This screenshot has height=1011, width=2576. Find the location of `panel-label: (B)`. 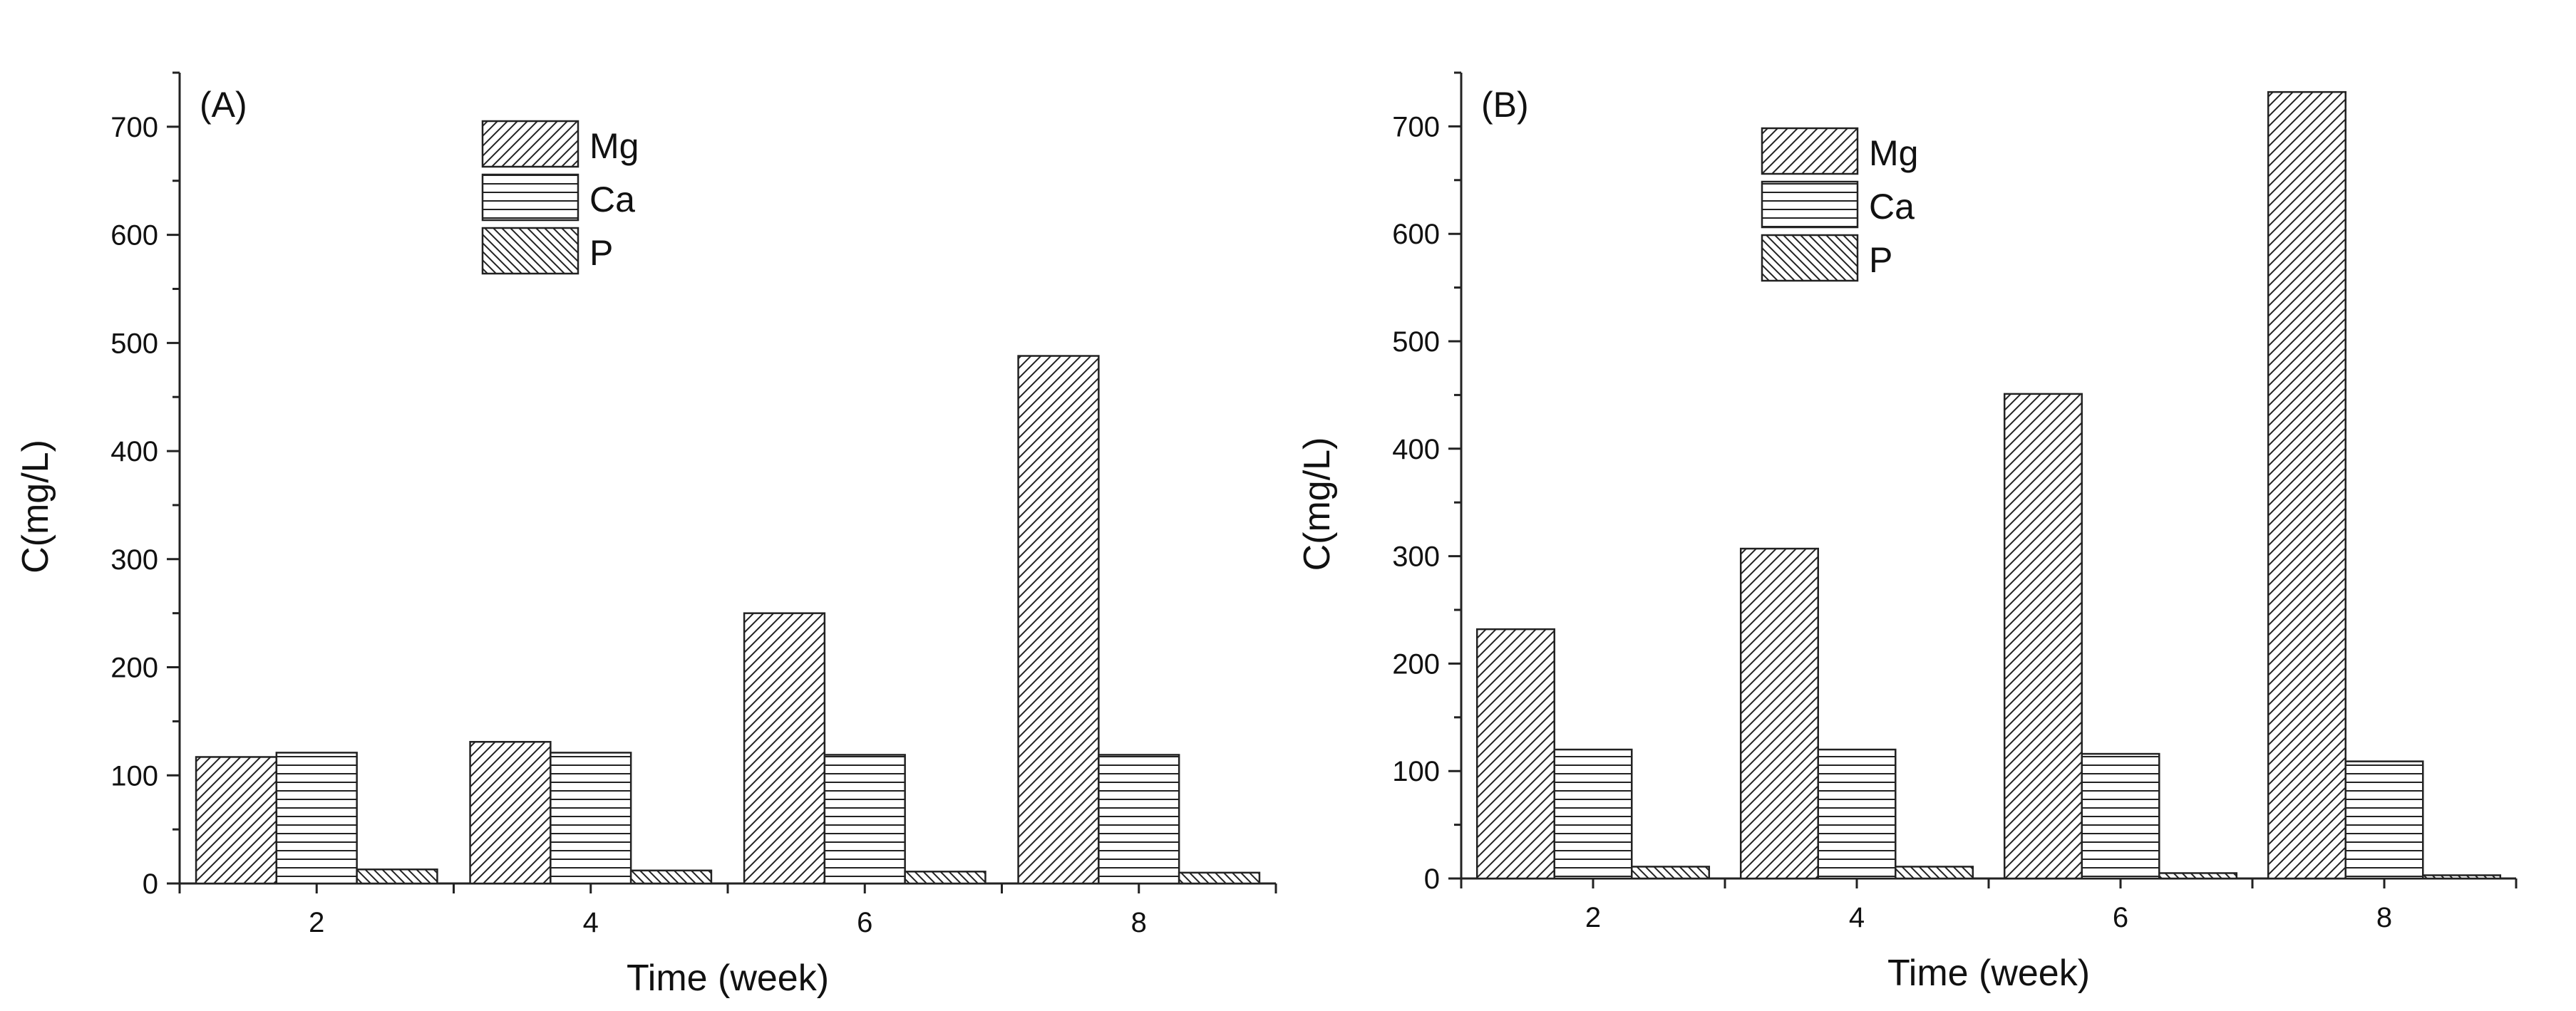

panel-label: (B) is located at coordinates (1505, 105).